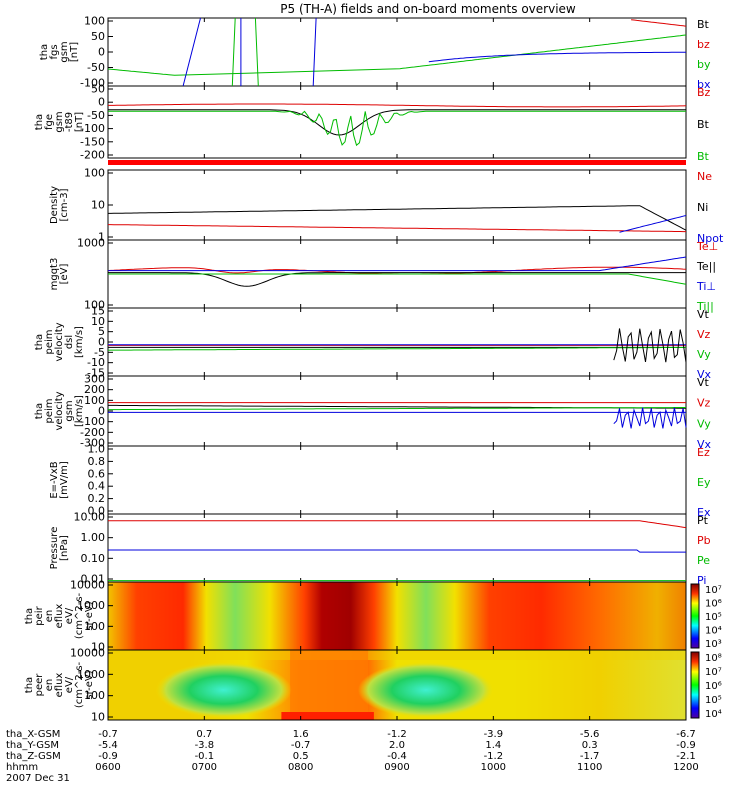 This screenshot has width=750, height=800. Describe the element at coordinates (706, 286) in the screenshot. I see `legend-label: Ti⊥` at that location.